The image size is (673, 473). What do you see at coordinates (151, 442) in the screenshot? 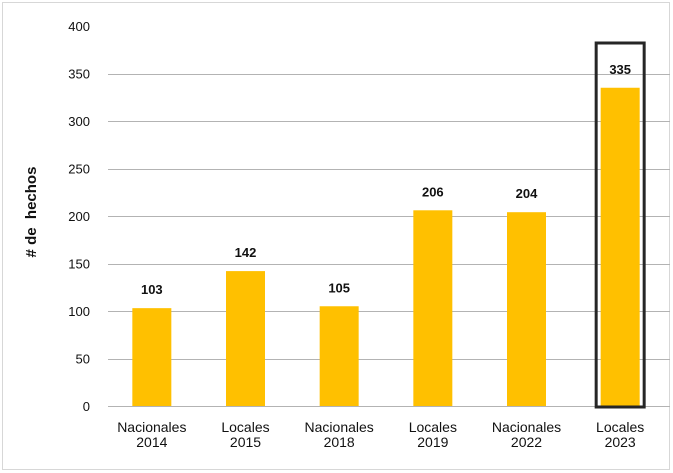
I see `x-tick-label-0-line-1: 2014` at bounding box center [151, 442].